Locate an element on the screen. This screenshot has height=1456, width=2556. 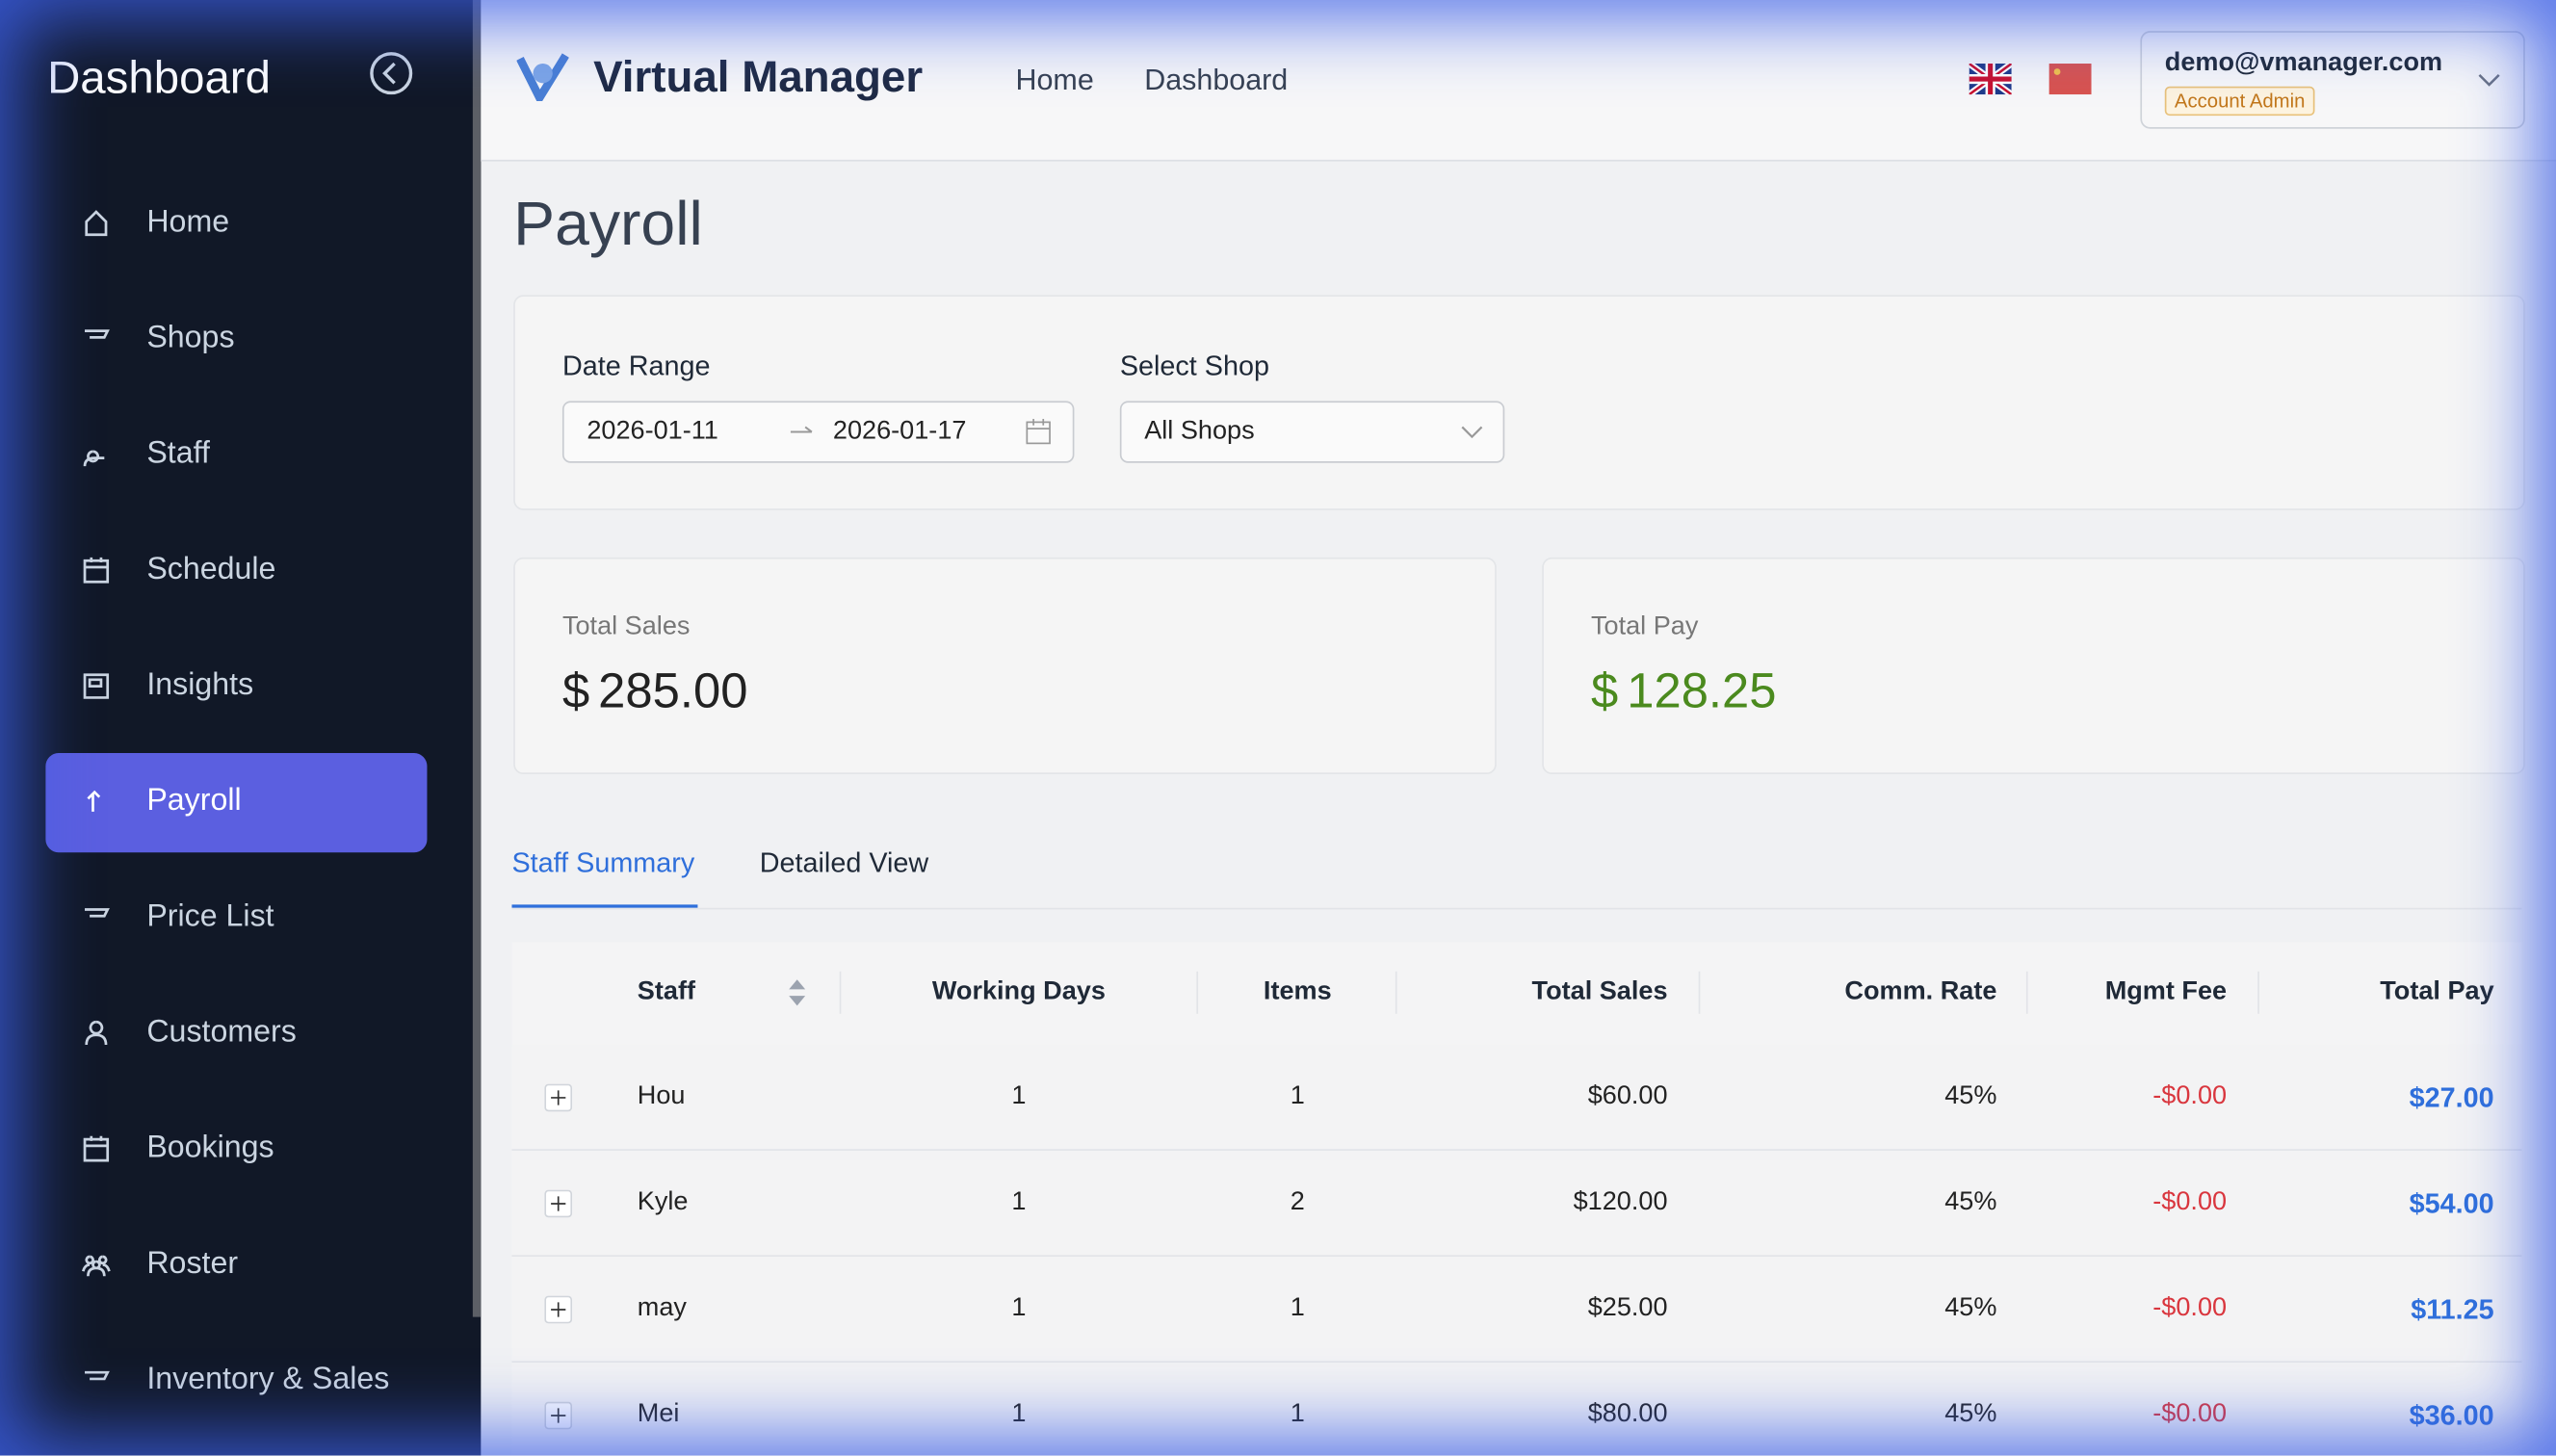
flag-en is located at coordinates (1990, 80).